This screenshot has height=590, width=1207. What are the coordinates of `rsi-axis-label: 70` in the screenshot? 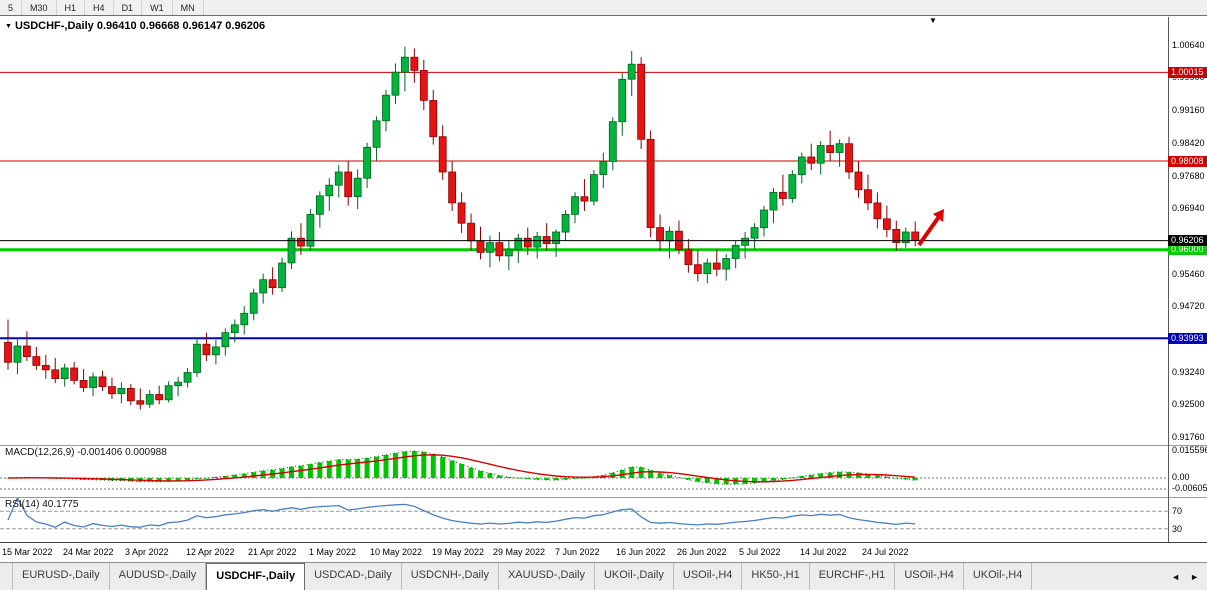 It's located at (1177, 511).